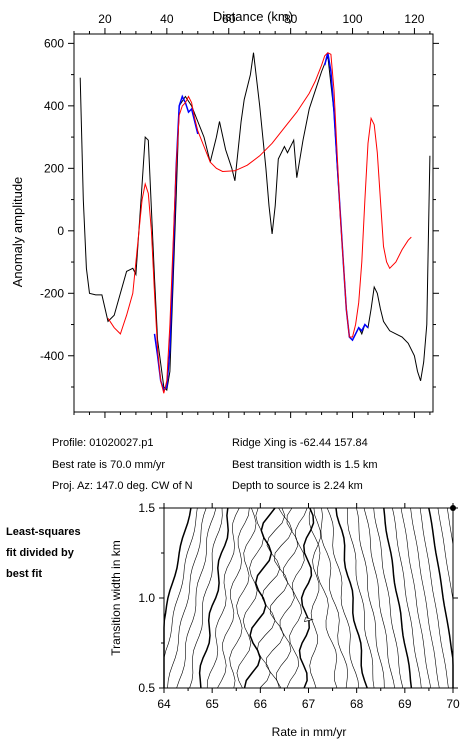  What do you see at coordinates (43, 532) in the screenshot?
I see `side-caption-line: Least-squares` at bounding box center [43, 532].